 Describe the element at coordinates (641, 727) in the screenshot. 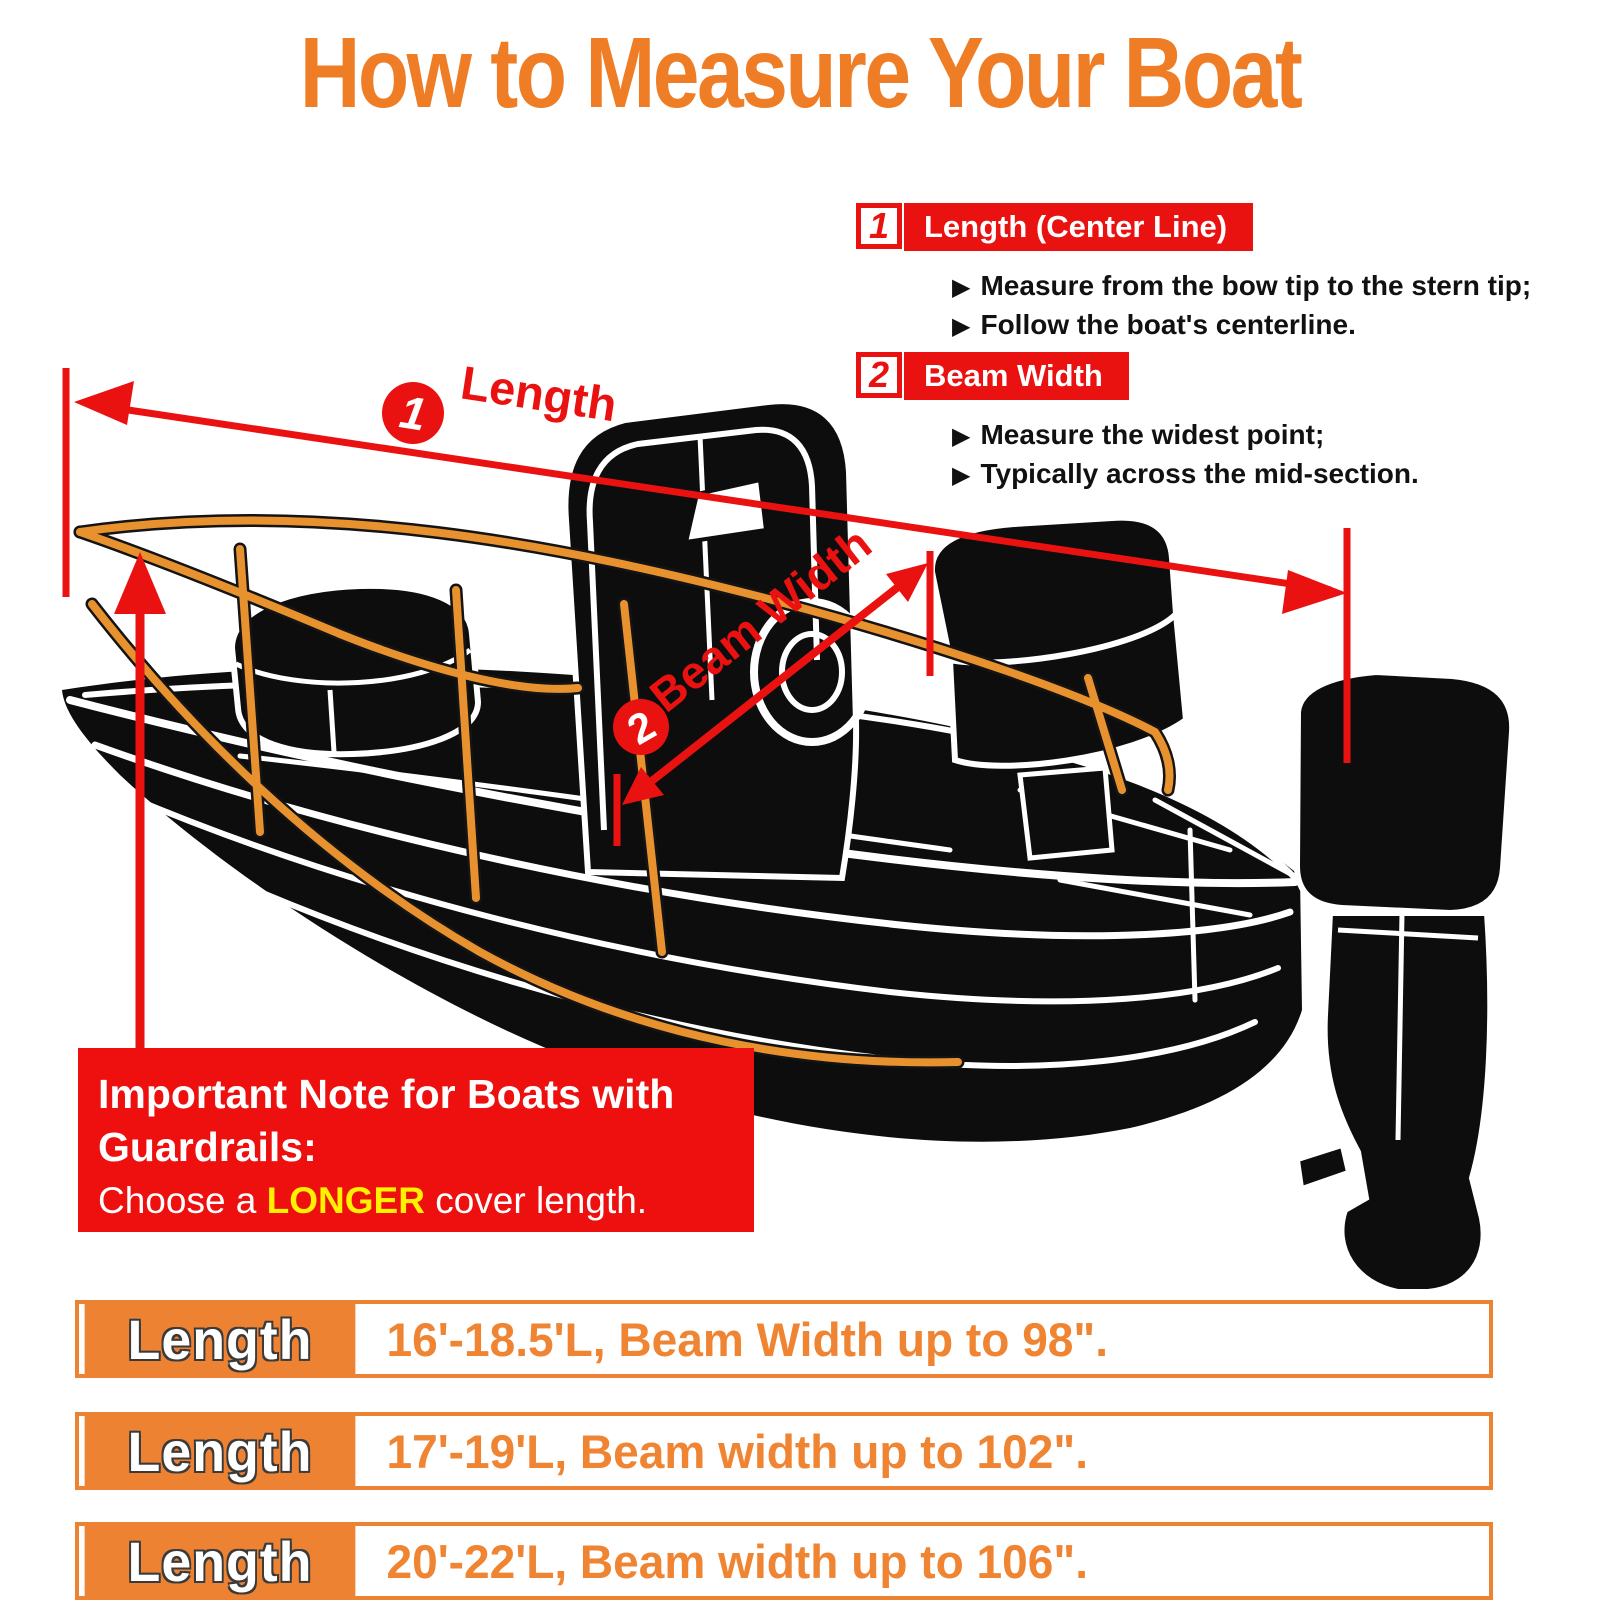

I see `beam-number-badge` at that location.